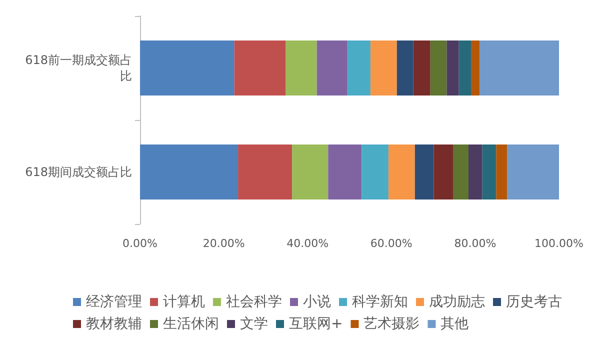  What do you see at coordinates (184, 302) in the screenshot?
I see `legend-label: 计算机` at bounding box center [184, 302].